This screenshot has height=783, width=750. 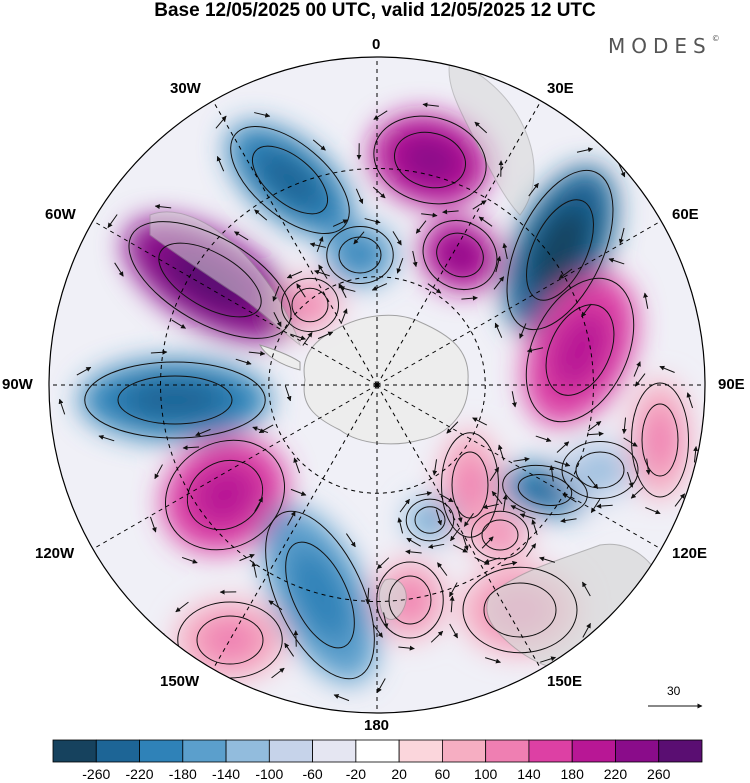 I want to click on lon-label-90e: 90E, so click(x=731, y=384).